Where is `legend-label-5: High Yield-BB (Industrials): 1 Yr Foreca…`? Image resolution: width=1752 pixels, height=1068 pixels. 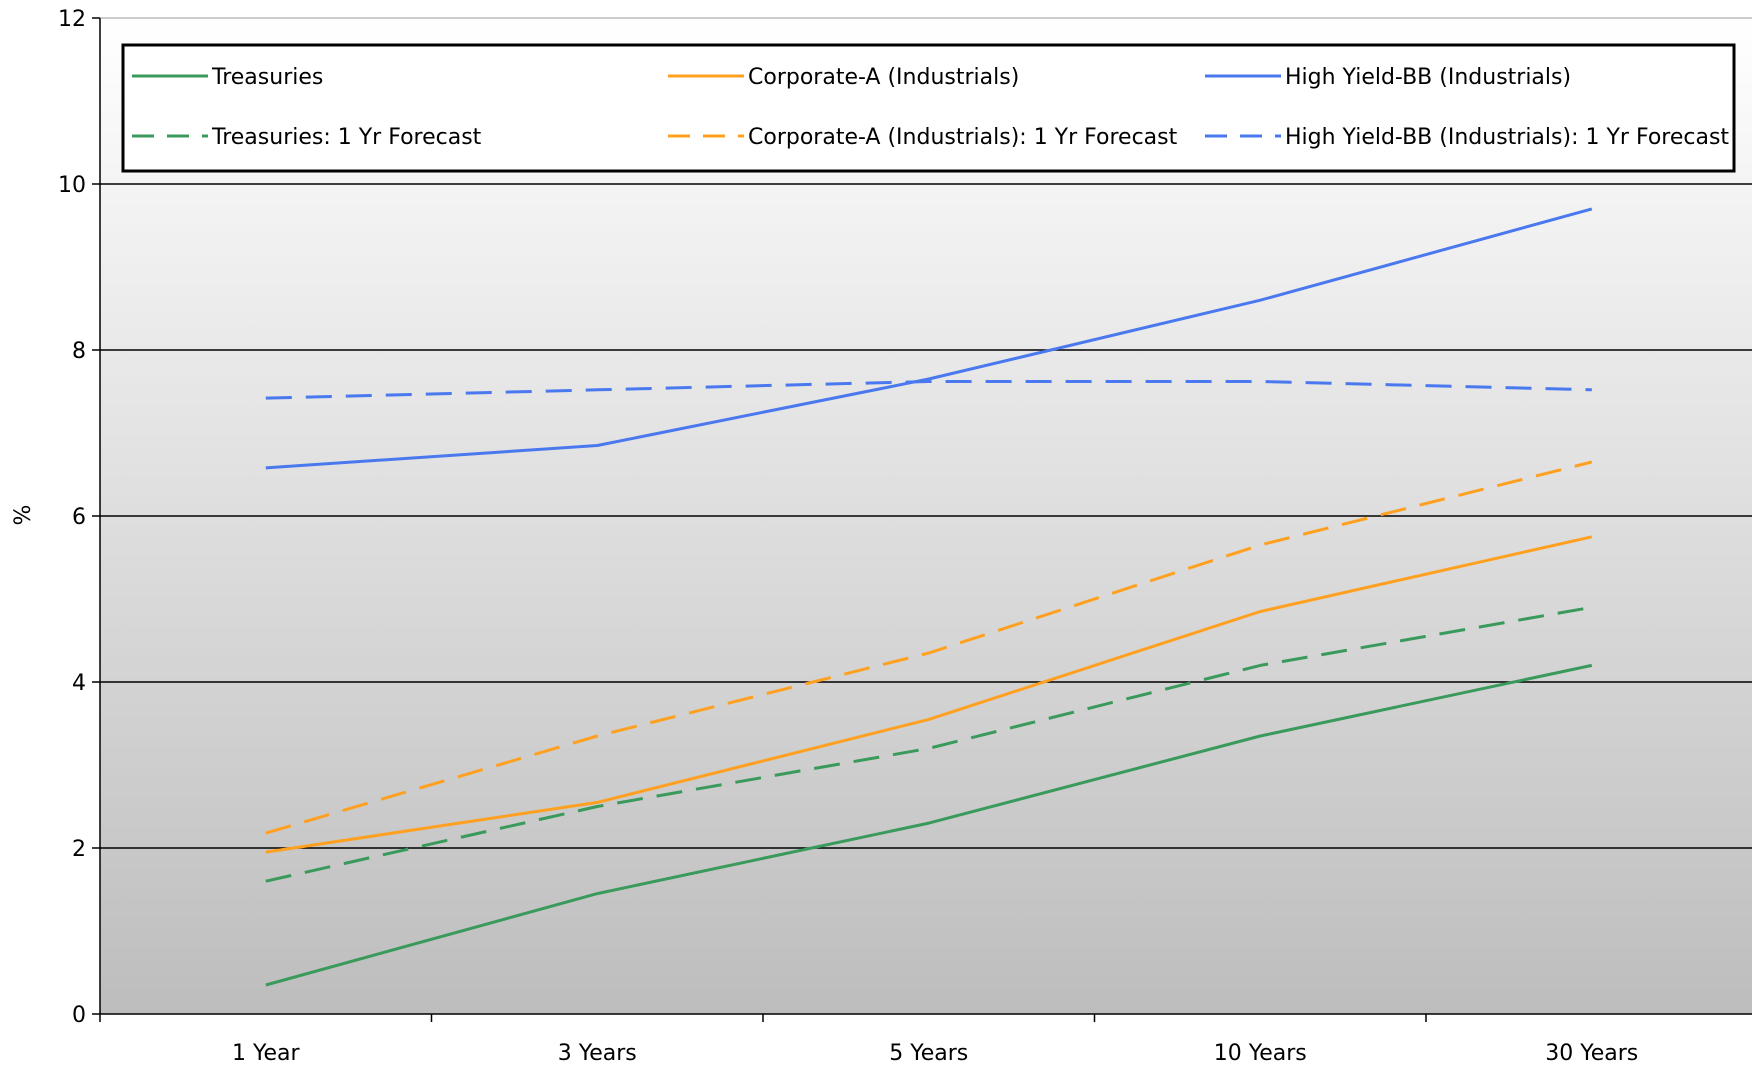
legend-label-5: High Yield-BB (Industrials): 1 Yr Foreca… is located at coordinates (1507, 137).